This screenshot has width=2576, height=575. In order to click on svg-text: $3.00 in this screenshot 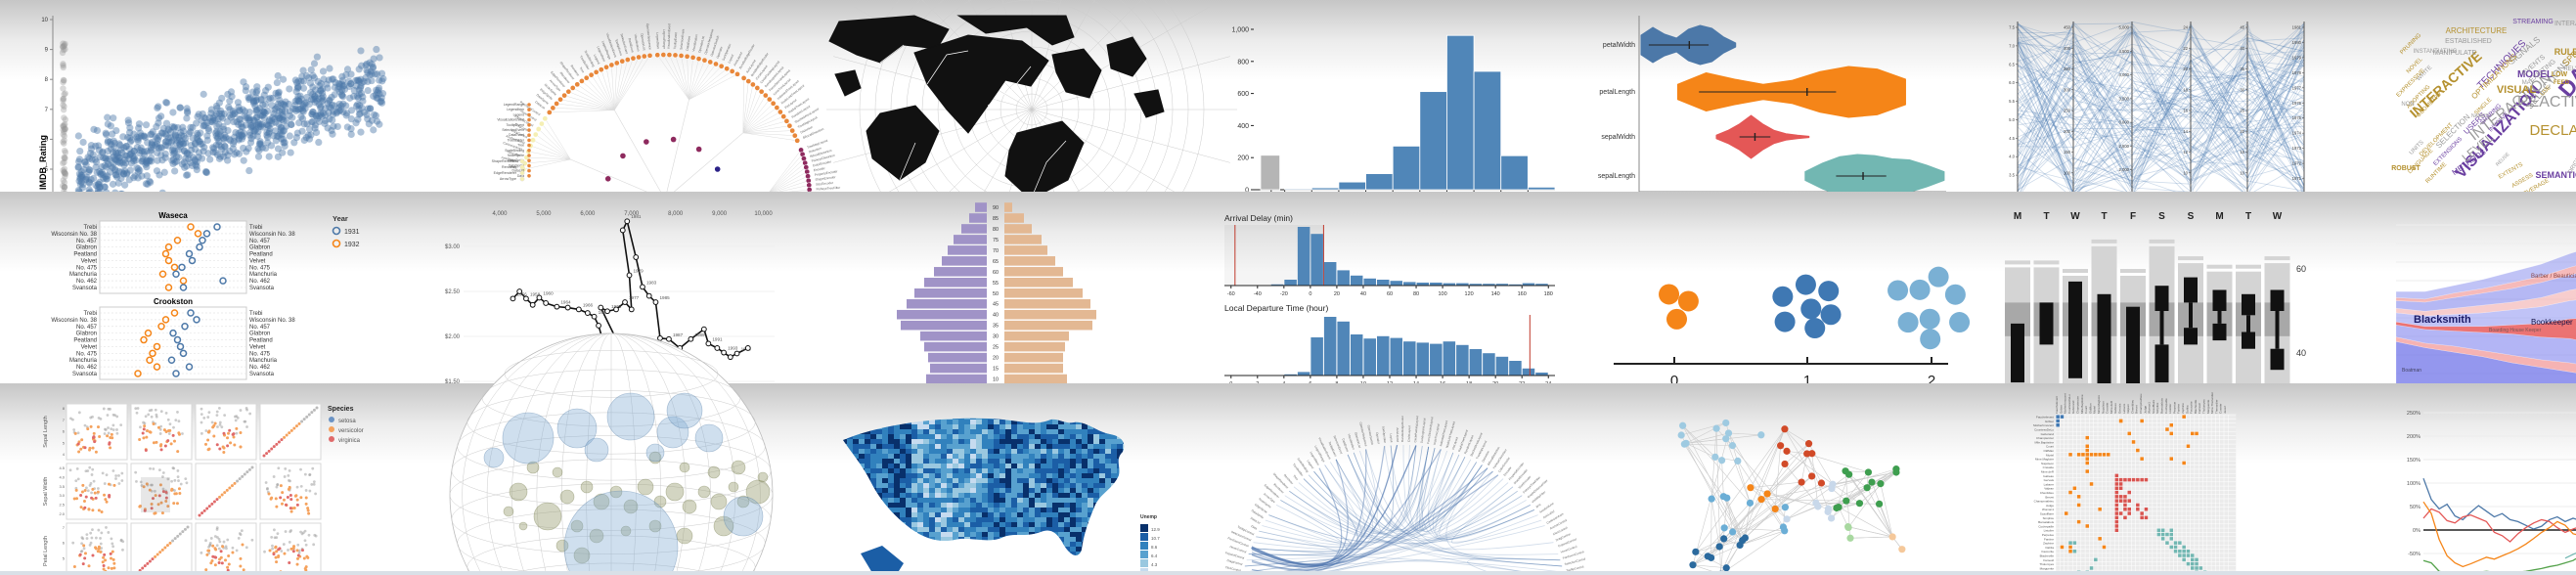, I will do `click(453, 247)`.